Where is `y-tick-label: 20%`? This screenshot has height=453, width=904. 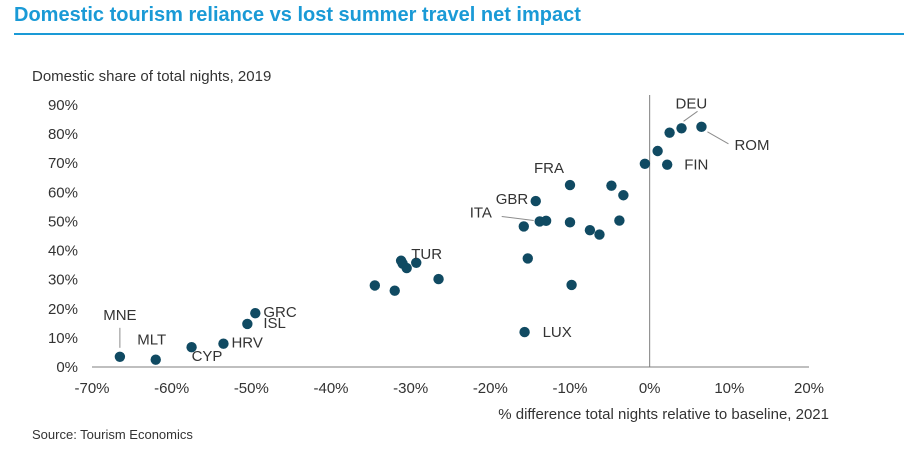
y-tick-label: 20% is located at coordinates (63, 309).